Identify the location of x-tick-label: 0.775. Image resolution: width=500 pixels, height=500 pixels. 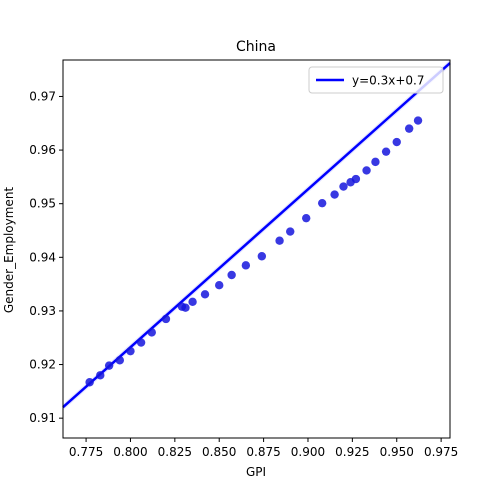
(86, 452).